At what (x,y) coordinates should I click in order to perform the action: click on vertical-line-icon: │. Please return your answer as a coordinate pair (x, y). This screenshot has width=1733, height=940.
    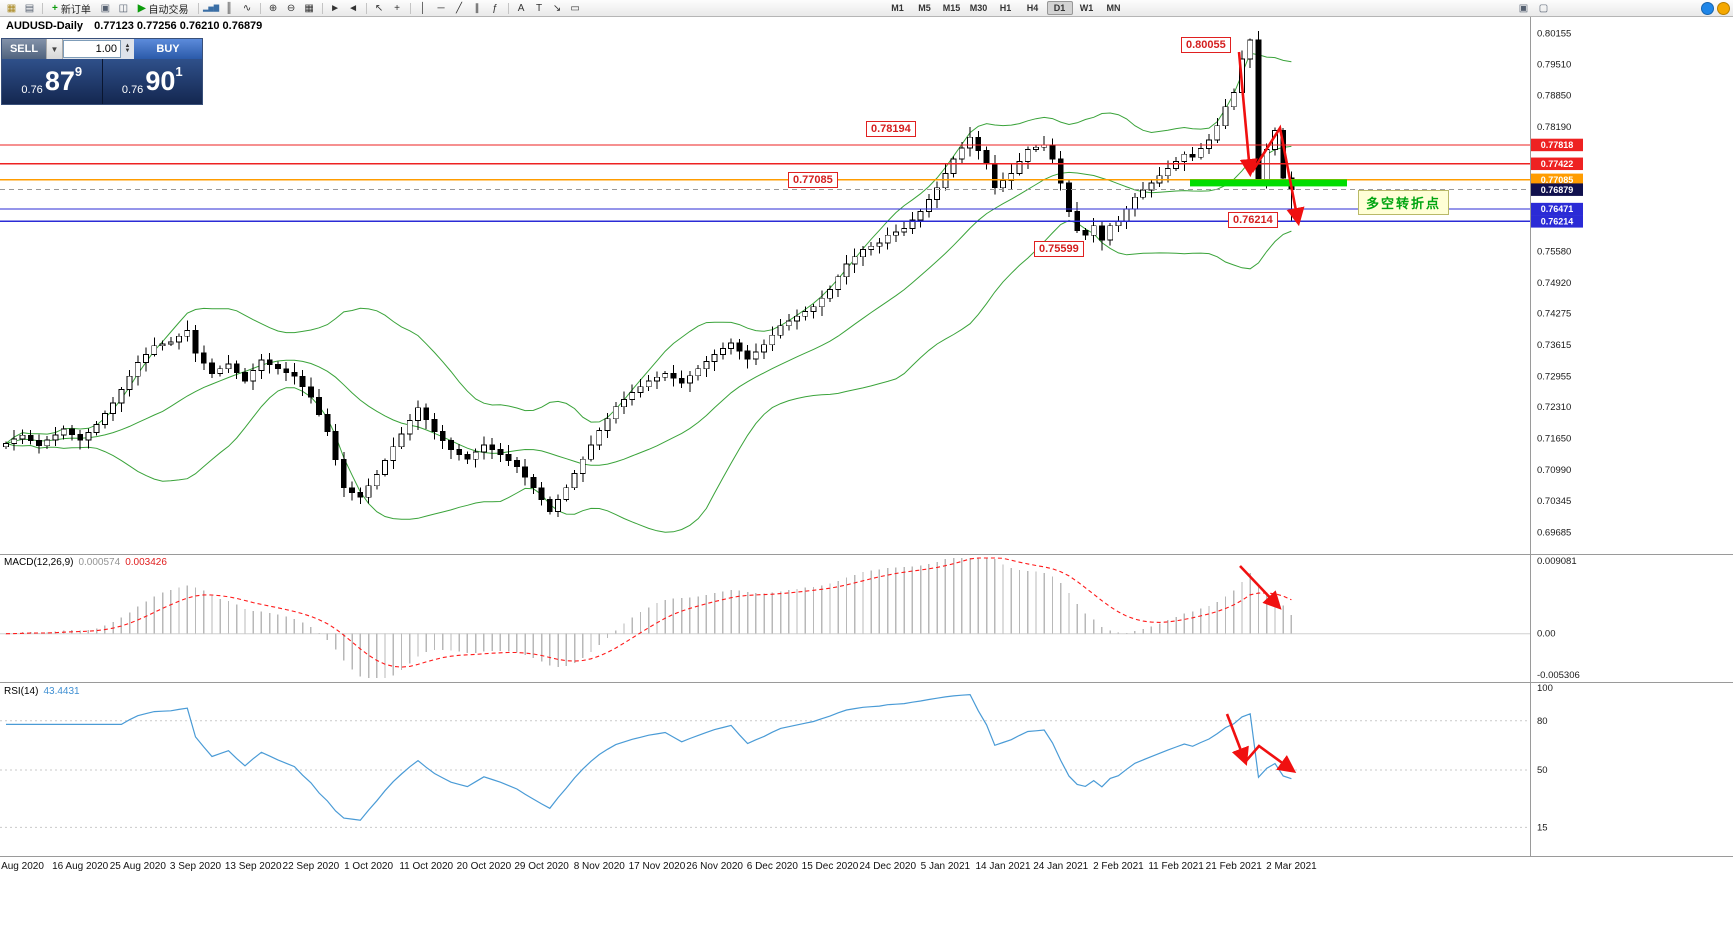
    Looking at the image, I should click on (423, 8).